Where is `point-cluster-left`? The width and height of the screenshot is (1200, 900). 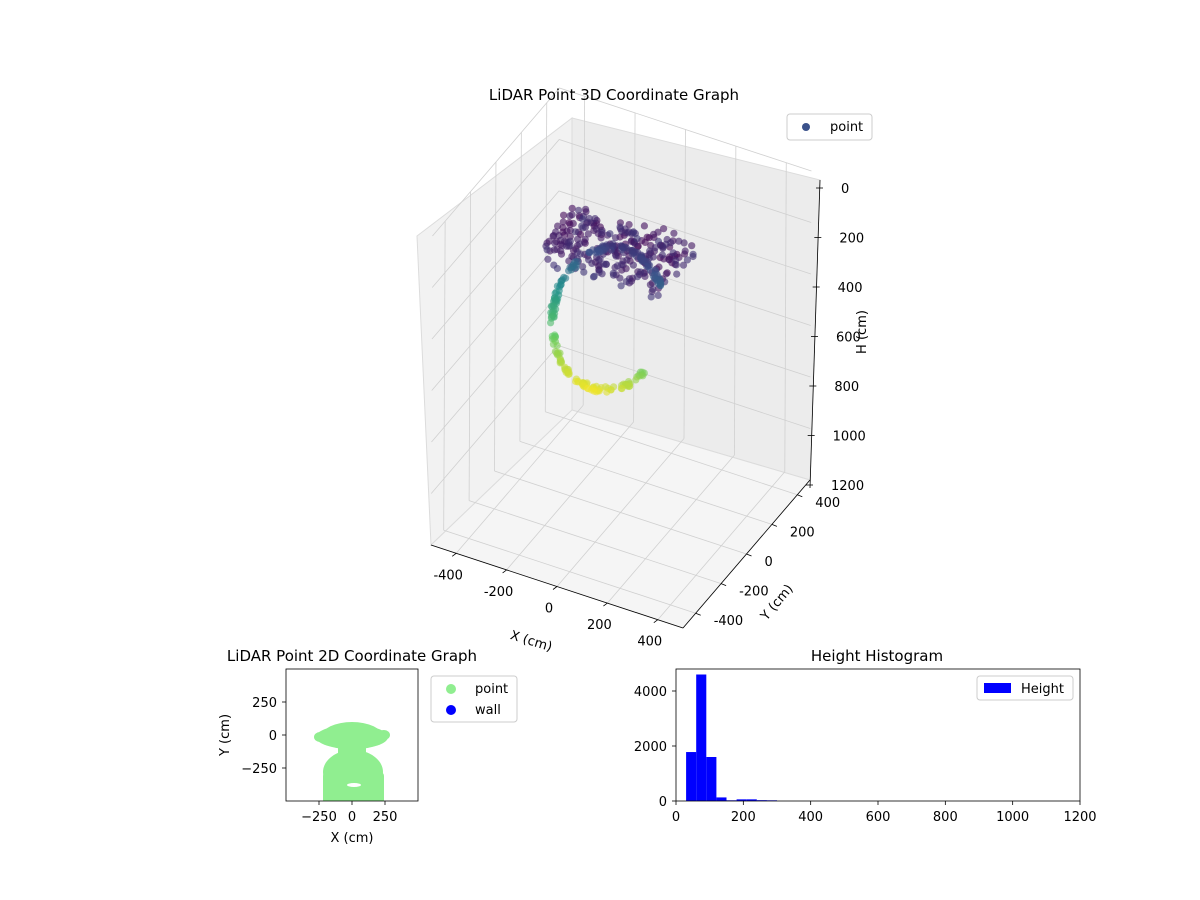
point-cluster-left is located at coordinates (320, 737).